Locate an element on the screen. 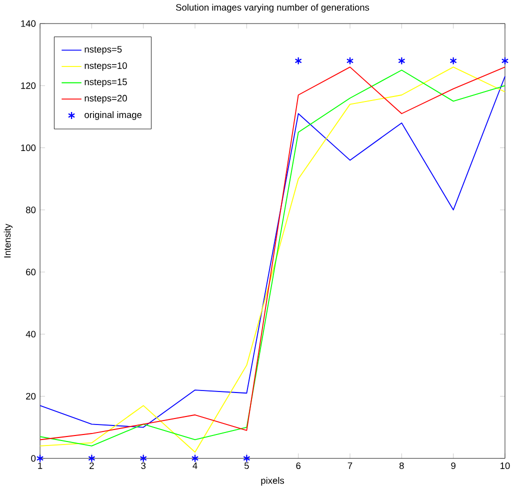 This screenshot has width=514, height=490. legend-label: nsteps=5 is located at coordinates (103, 50).